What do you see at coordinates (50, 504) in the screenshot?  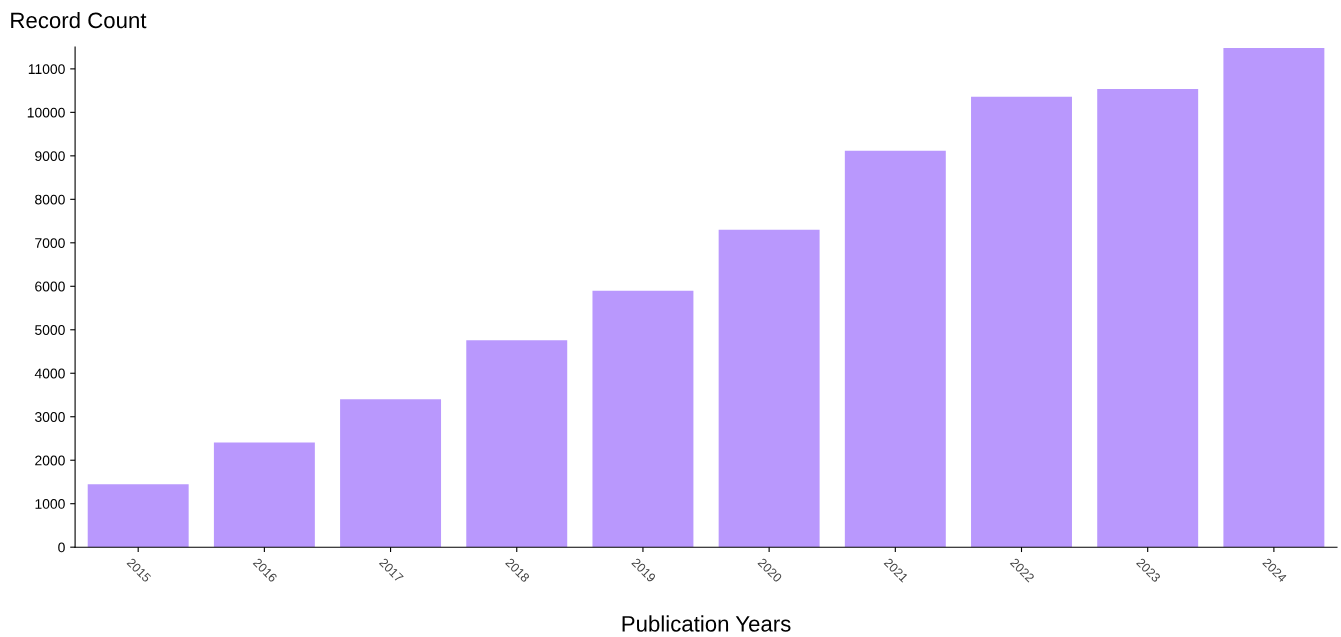 I see `y-tick-label: 1000` at bounding box center [50, 504].